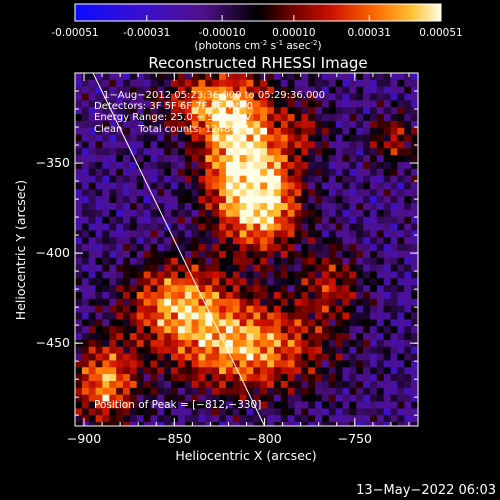  I want to click on colorbar-tick-label: 0.00010, so click(293, 33).